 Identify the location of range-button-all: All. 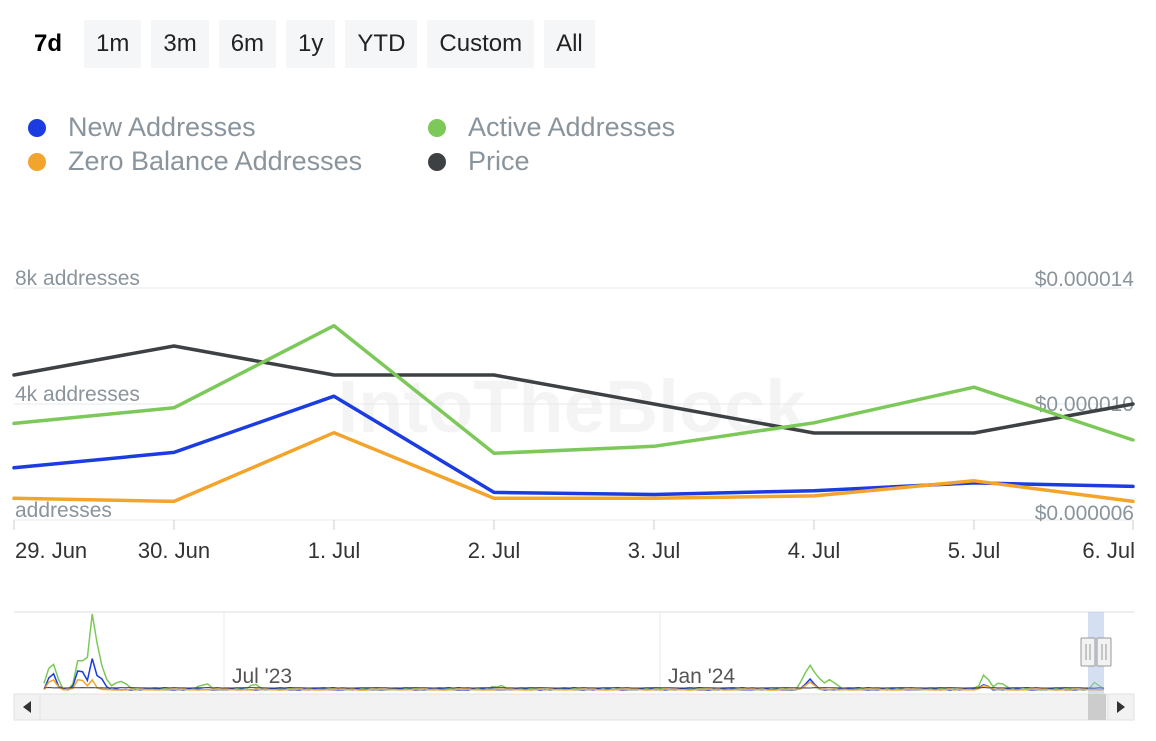
(569, 44).